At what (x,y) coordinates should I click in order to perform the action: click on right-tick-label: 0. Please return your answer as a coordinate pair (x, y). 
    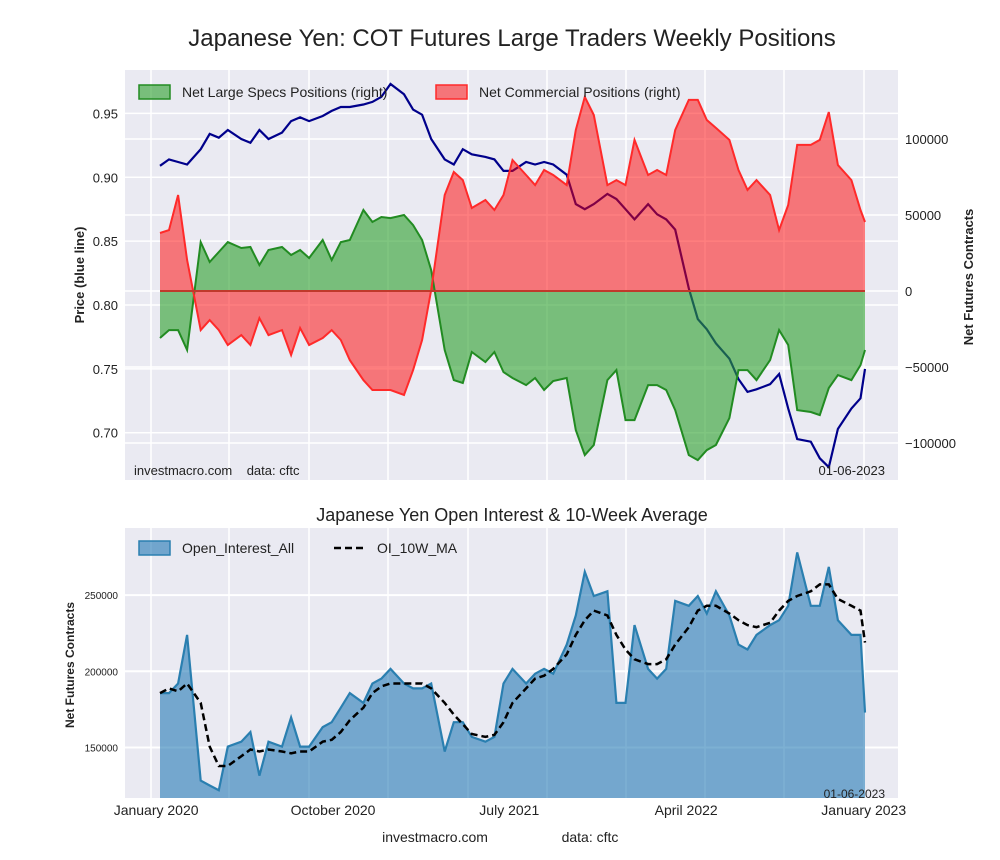
    Looking at the image, I should click on (908, 291).